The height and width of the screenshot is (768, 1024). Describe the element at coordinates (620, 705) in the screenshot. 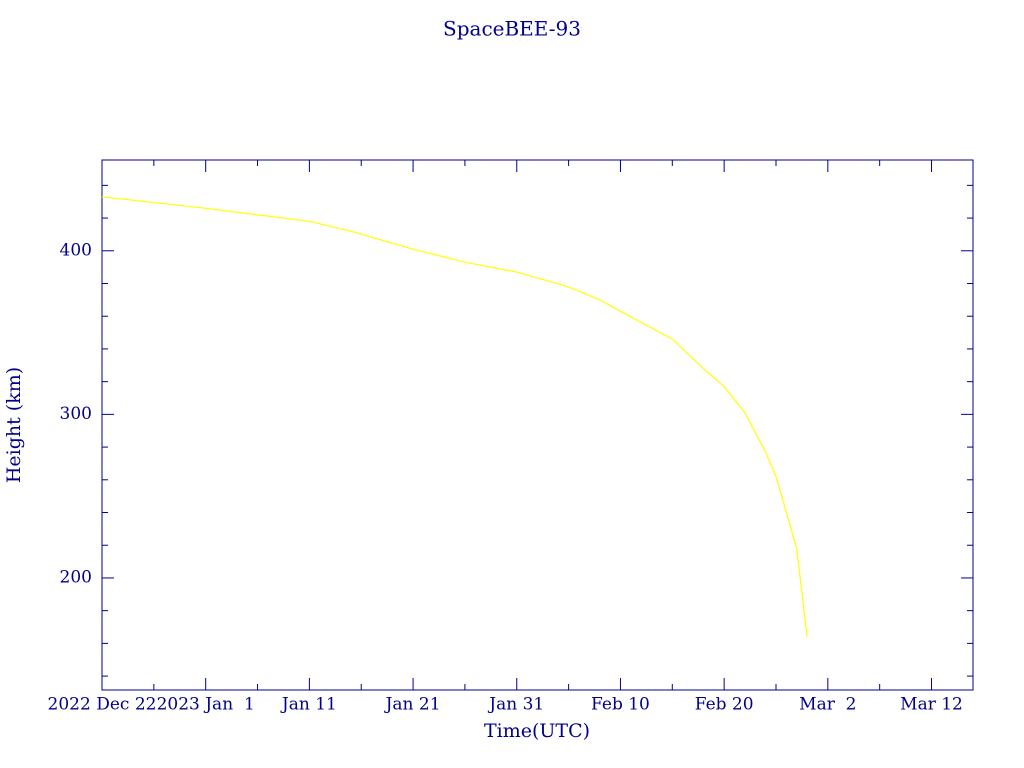

I see `x-tick-label: Feb 10` at that location.